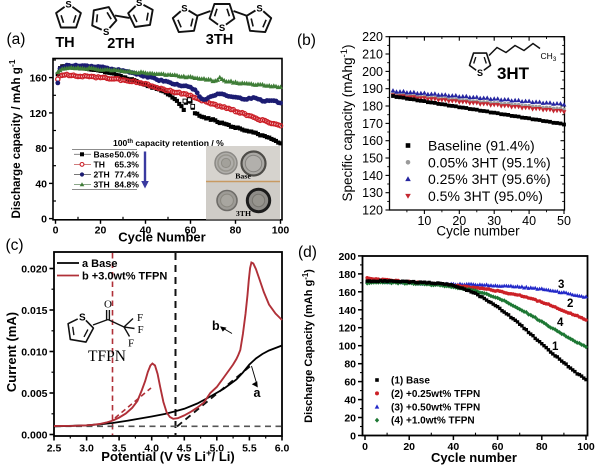 Image resolution: width=600 pixels, height=476 pixels. I want to click on svg-text: 0.020, so click(34, 269).